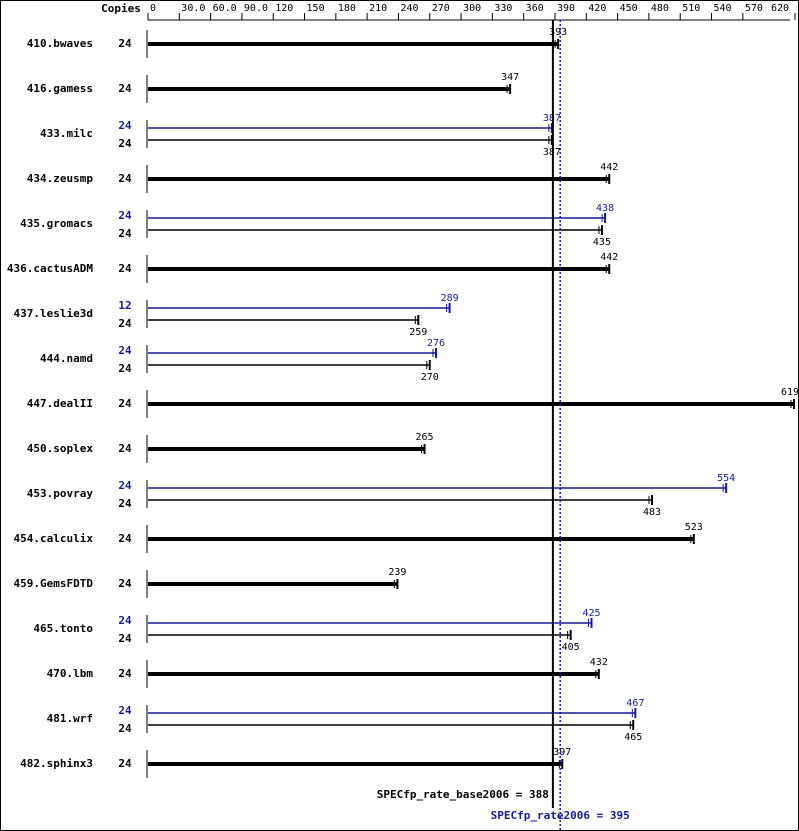  I want to click on benchmark-label: 447.dealII, so click(60, 403).